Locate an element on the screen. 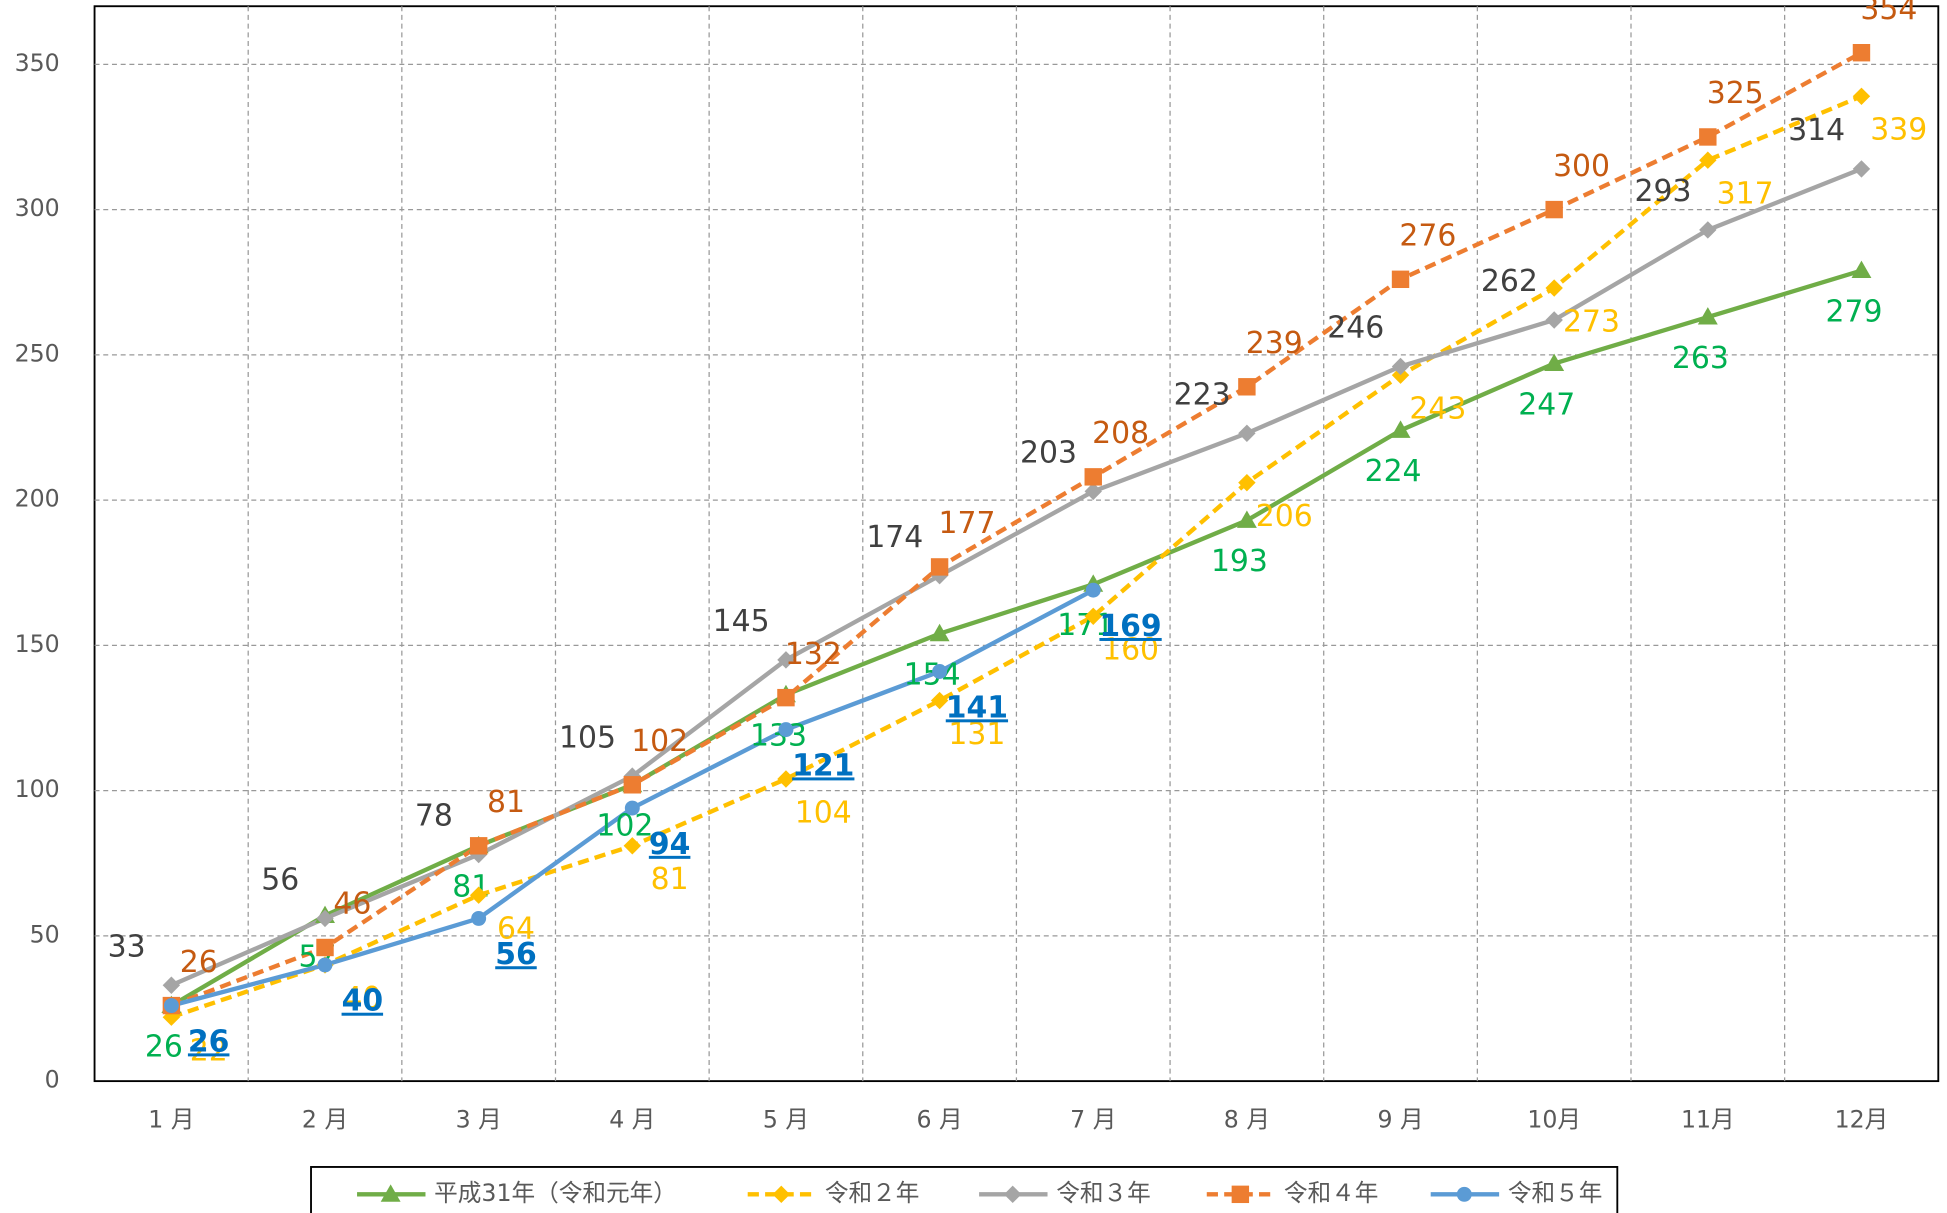 The image size is (1947, 1213). data-label: 33 is located at coordinates (127, 946).